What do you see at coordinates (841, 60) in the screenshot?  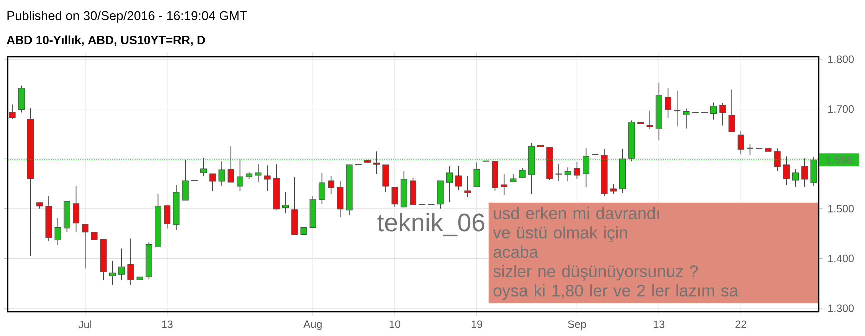 I see `y-tick-label: 1.800` at bounding box center [841, 60].